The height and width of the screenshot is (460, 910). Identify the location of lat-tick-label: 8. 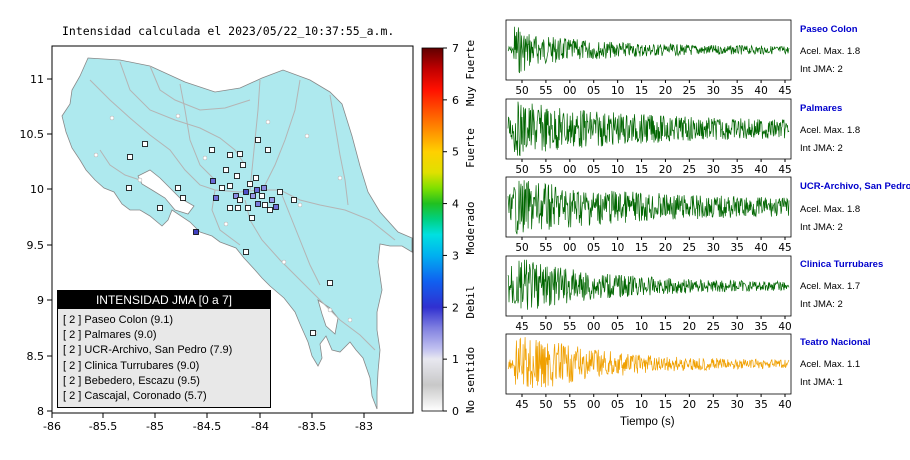
(40, 411).